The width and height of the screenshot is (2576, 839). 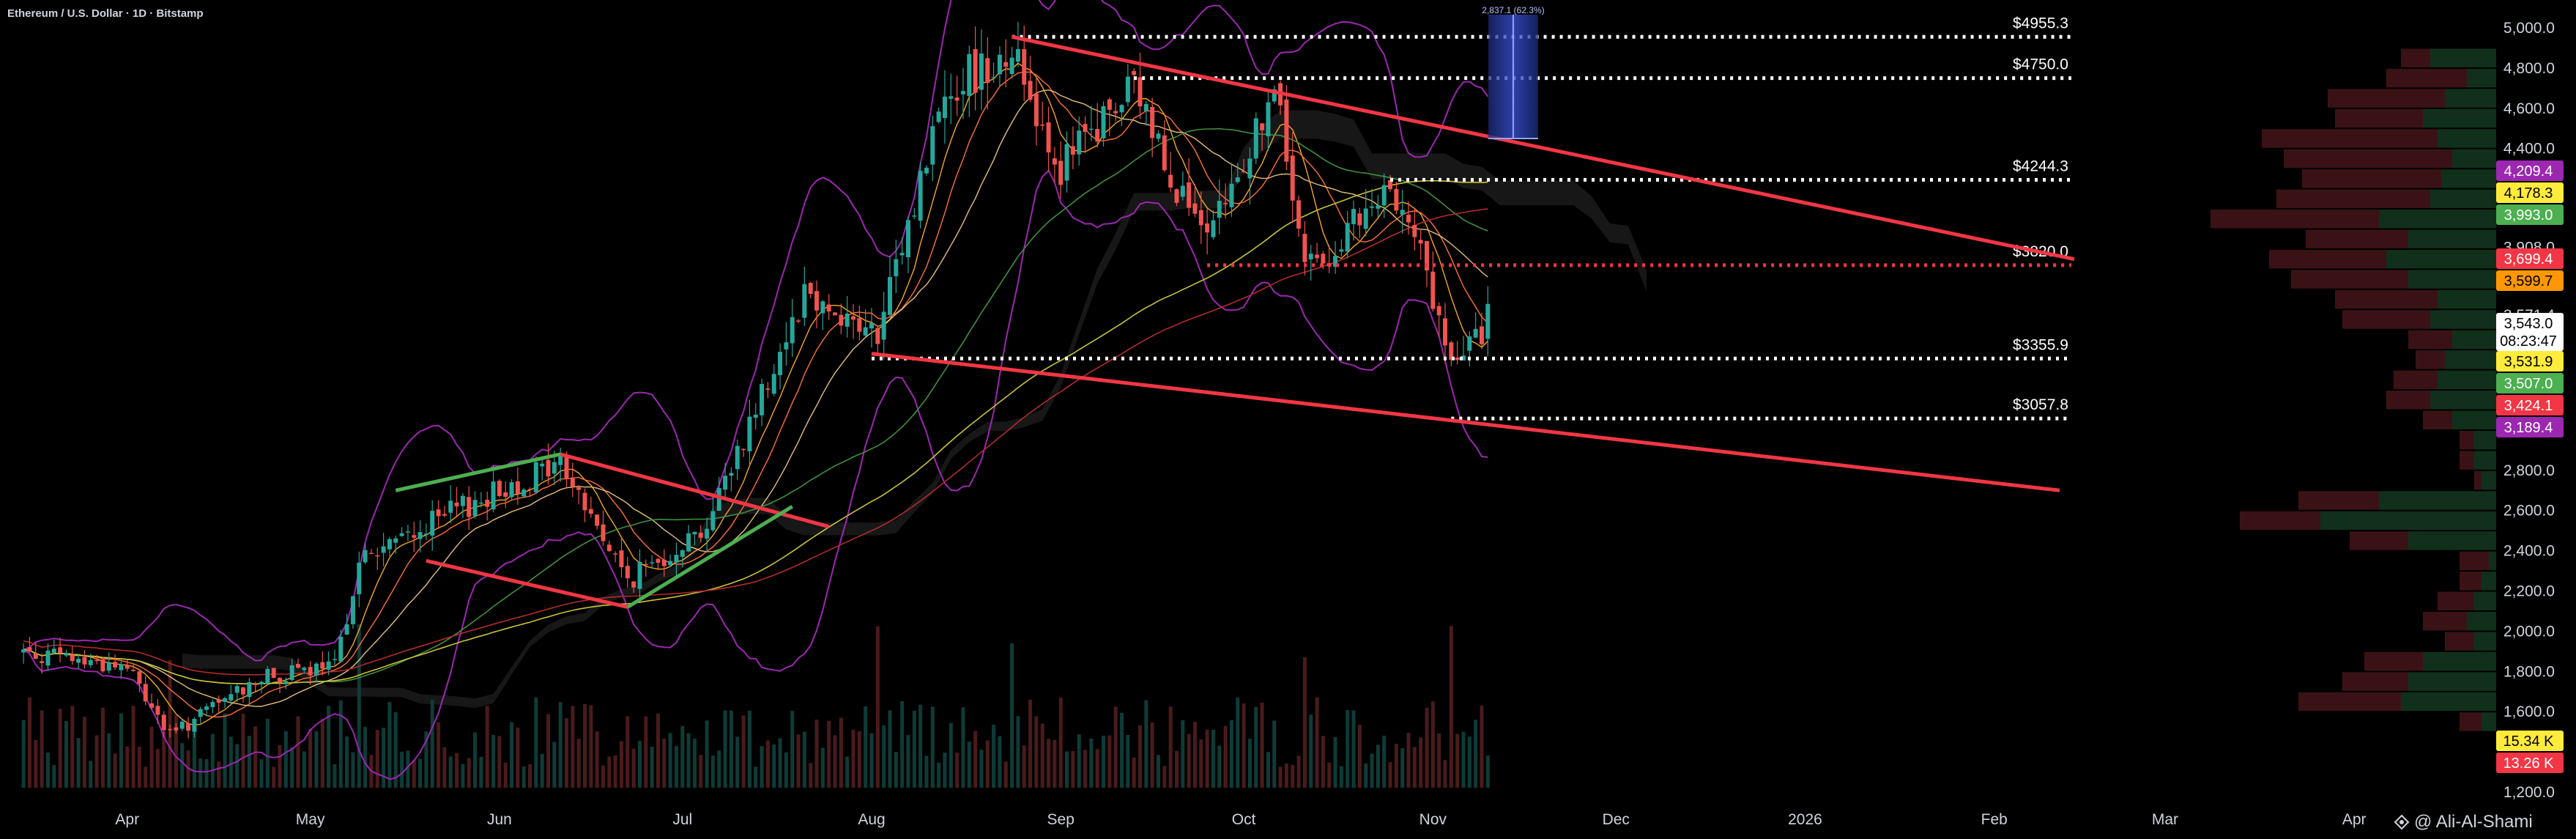 I want to click on price-tag-label: 13.26 K, so click(x=2529, y=763).